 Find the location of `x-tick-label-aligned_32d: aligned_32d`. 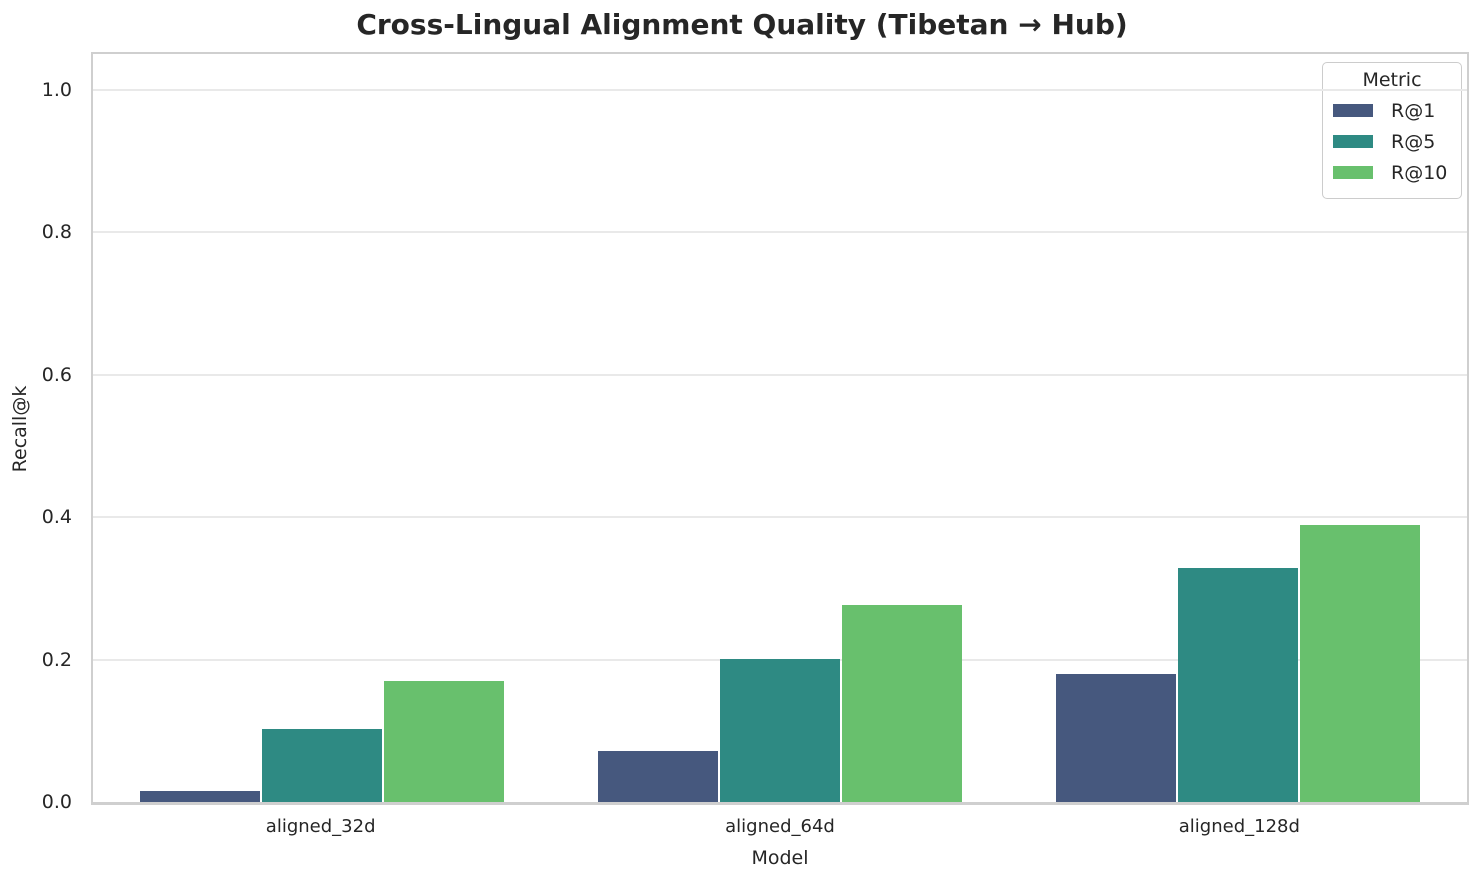

x-tick-label-aligned_32d: aligned_32d is located at coordinates (320, 826).